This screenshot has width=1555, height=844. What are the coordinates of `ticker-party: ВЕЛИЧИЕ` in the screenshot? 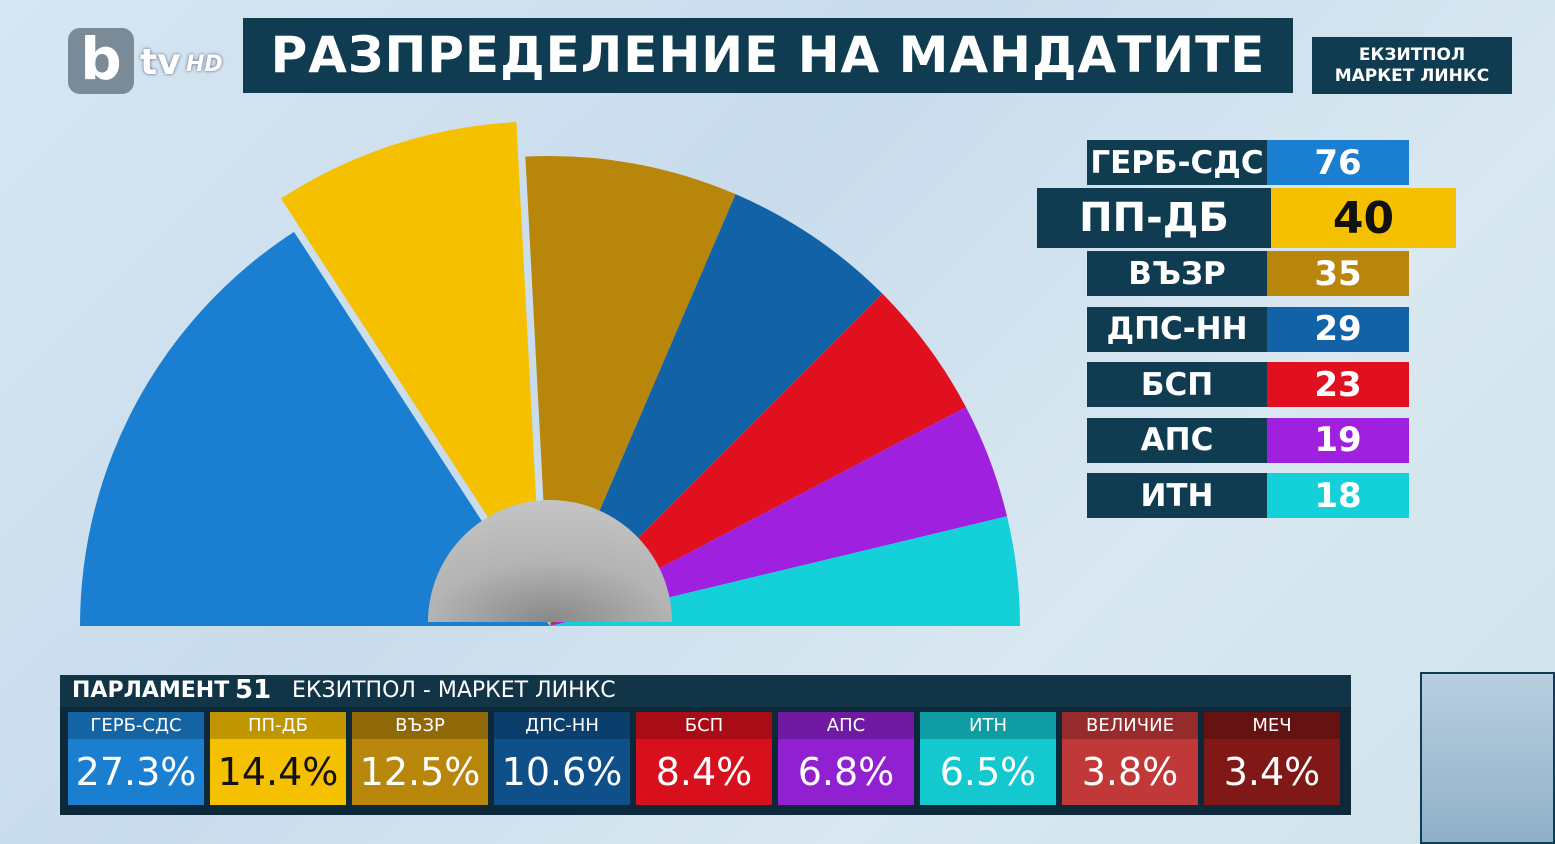 It's located at (1130, 725).